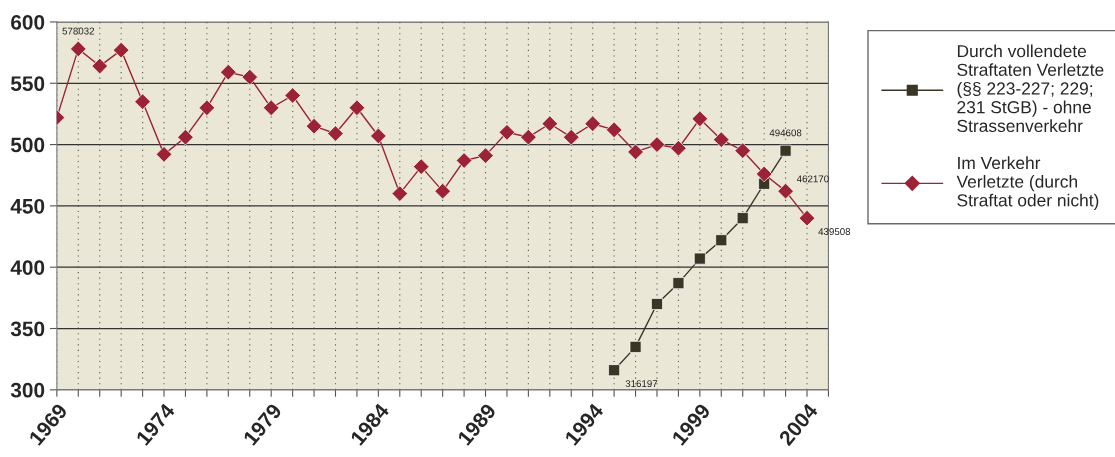  I want to click on legend-label: Durch vollendete Straftaten Verletzte (§§ 223-227; 229; 231 StGB) - ohne Strassenverkehr, so click(1030, 88).